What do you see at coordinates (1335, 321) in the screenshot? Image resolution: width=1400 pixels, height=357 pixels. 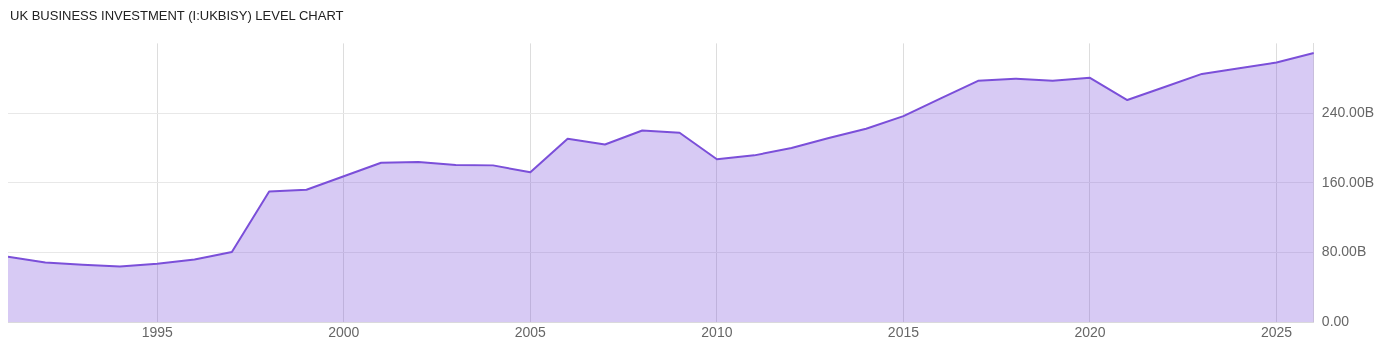 I see `y-tick-label: 0.00` at bounding box center [1335, 321].